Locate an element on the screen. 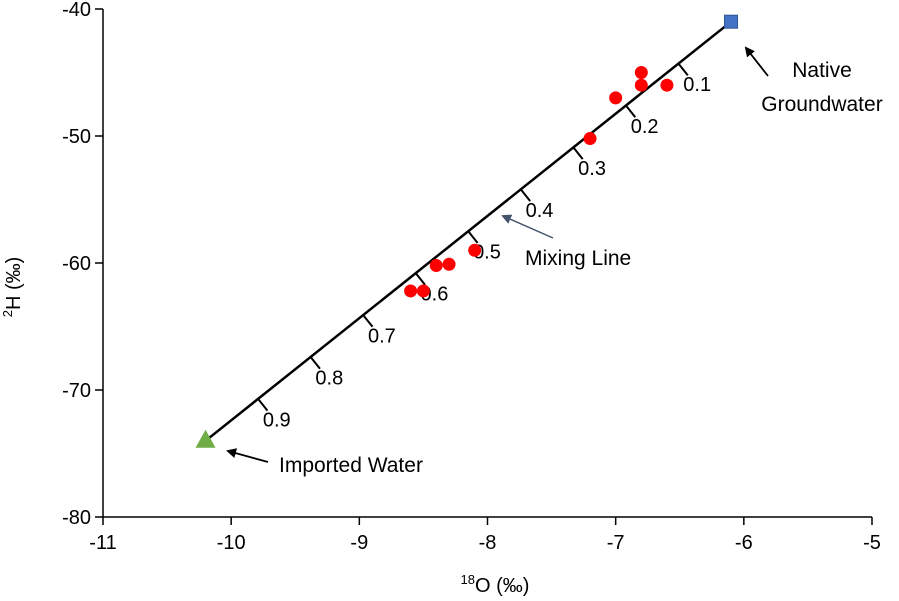  x-tick-label: -8 is located at coordinates (488, 543).